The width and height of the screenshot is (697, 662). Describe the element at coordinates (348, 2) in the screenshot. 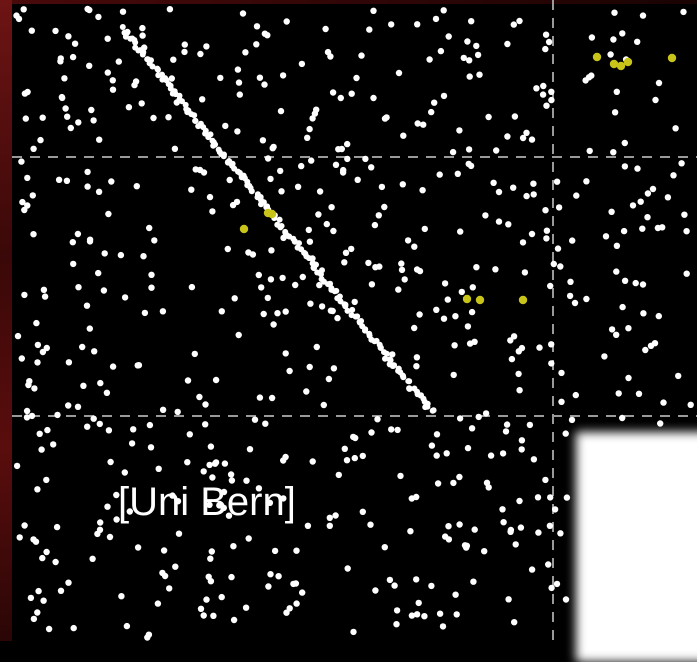

I see `frame-top-edge` at that location.